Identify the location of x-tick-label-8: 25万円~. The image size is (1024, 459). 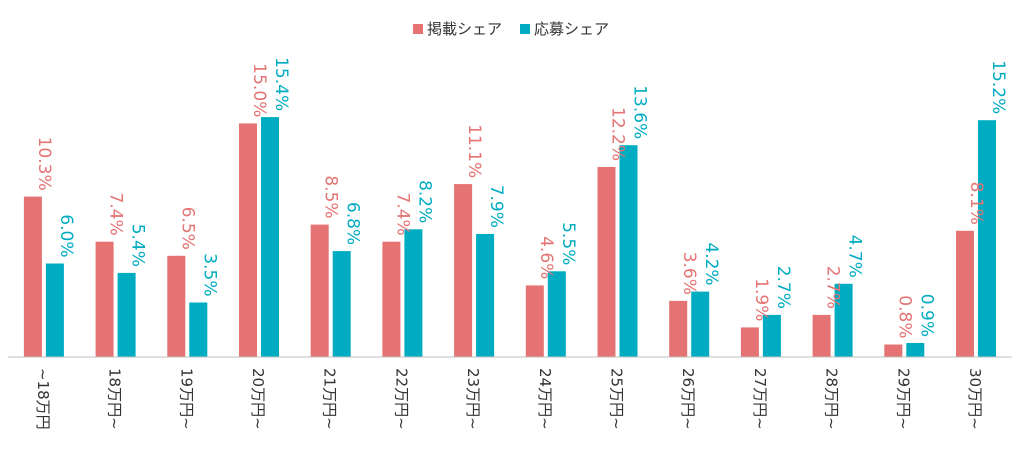
(617, 399).